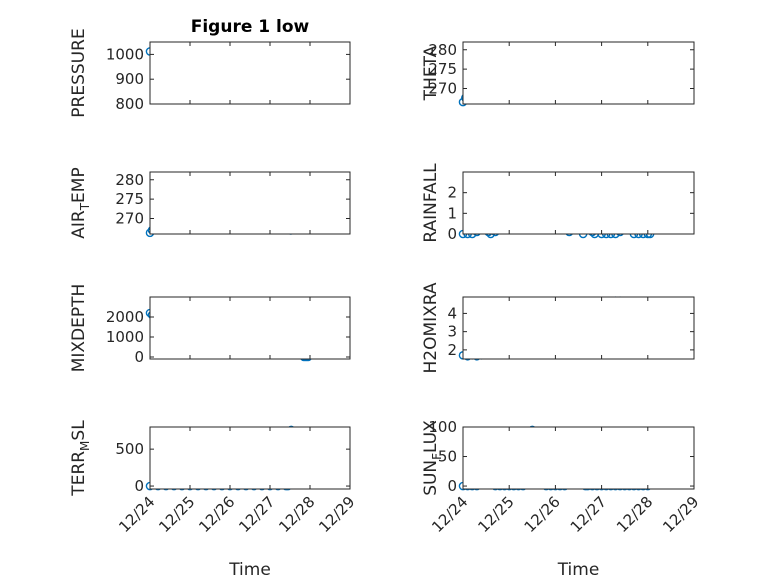 Image resolution: width=778 pixels, height=583 pixels. What do you see at coordinates (452, 213) in the screenshot?
I see `y-tick-label: 1` at bounding box center [452, 213].